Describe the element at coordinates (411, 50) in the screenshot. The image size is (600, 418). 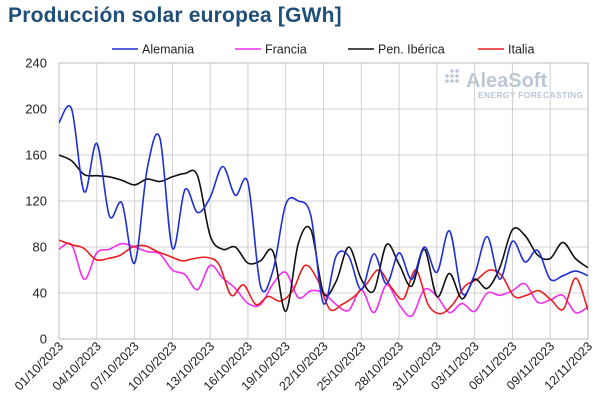
I see `legend-label: Pen. Ibérica` at that location.